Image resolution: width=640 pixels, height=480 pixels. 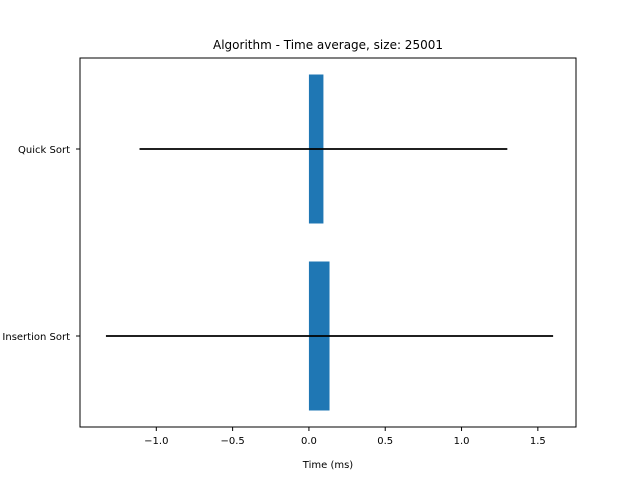 What do you see at coordinates (328, 465) in the screenshot?
I see `x-axis-label: Time (ms)` at bounding box center [328, 465].